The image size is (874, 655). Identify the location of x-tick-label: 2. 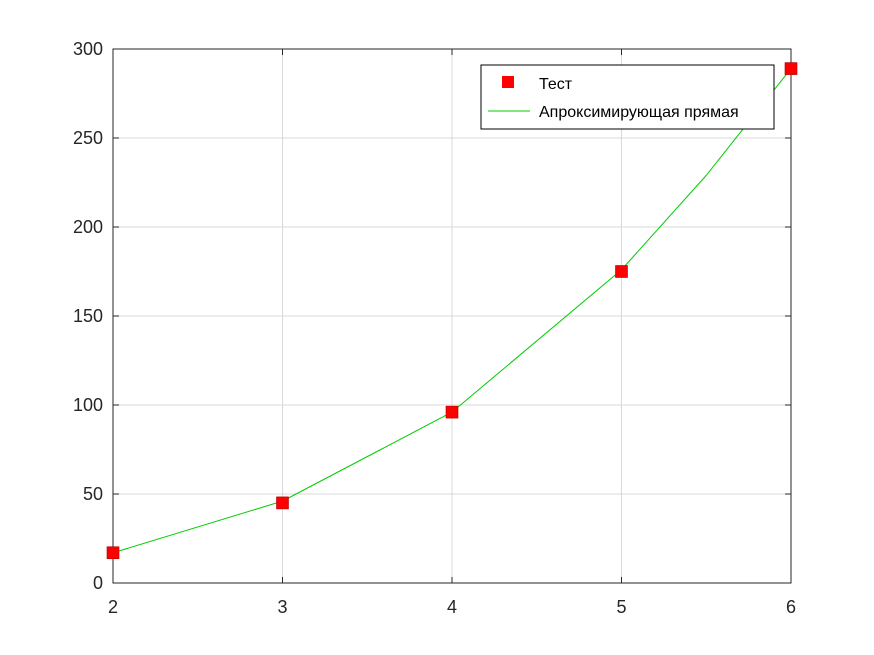
(113, 607).